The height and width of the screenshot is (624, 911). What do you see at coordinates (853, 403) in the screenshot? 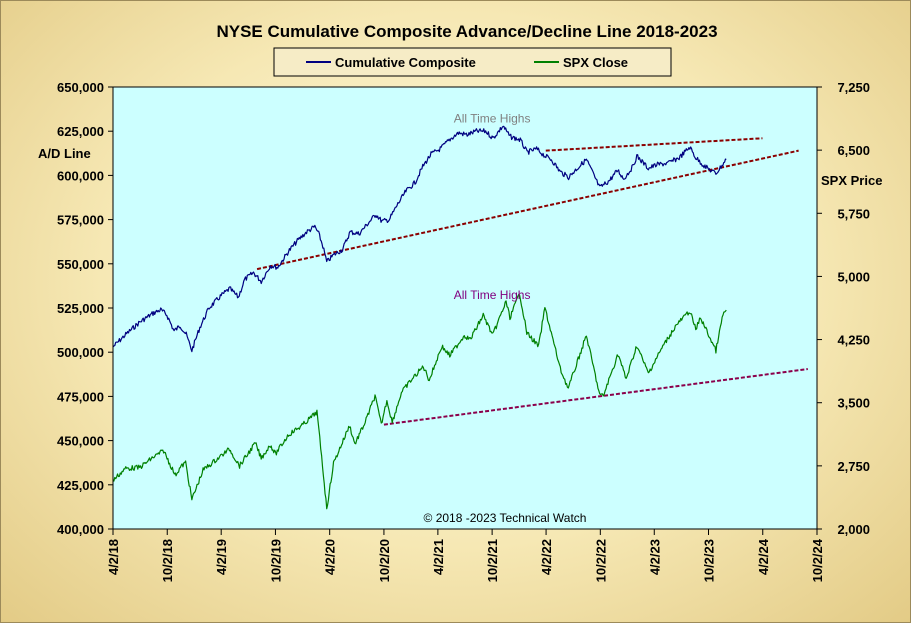
I see `right-tick-label: 3,500` at bounding box center [853, 403].